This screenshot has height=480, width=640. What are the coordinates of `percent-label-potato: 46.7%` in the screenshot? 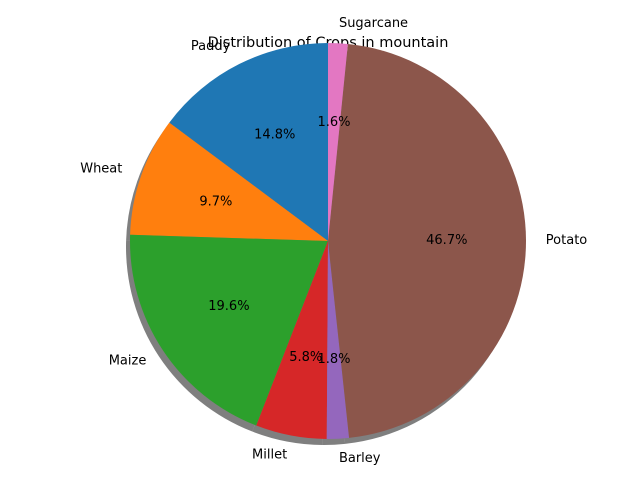 It's located at (446, 240).